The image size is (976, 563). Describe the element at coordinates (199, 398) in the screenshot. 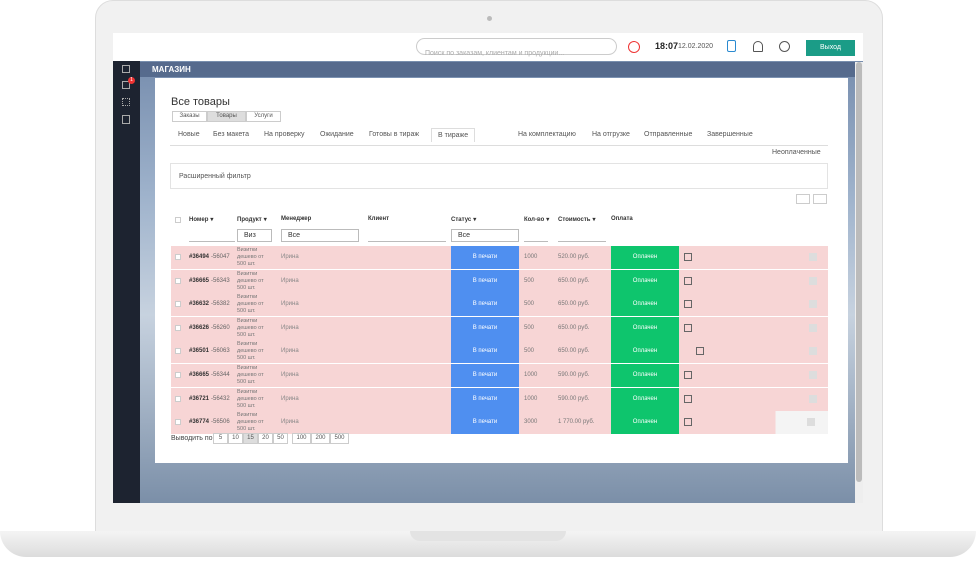

I see `order-number: #36721` at that location.